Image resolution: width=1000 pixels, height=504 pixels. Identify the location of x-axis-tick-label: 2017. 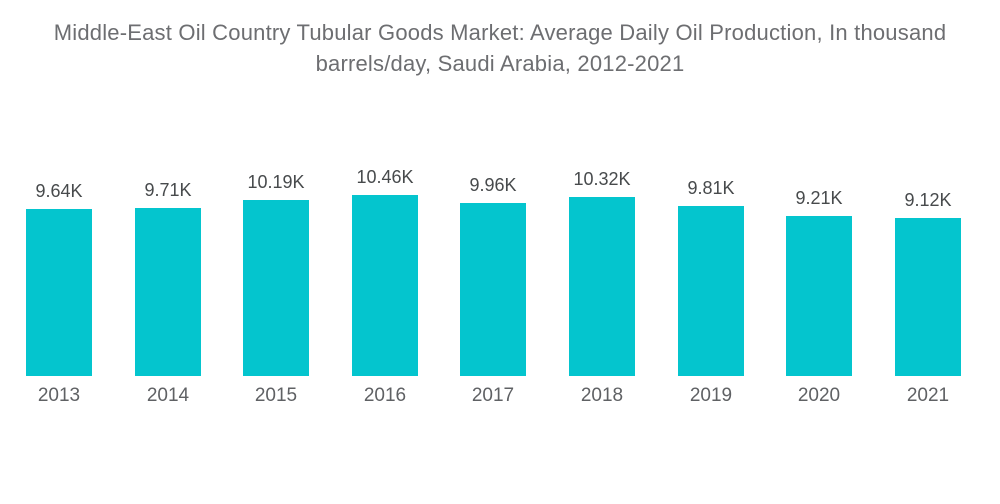
(493, 395).